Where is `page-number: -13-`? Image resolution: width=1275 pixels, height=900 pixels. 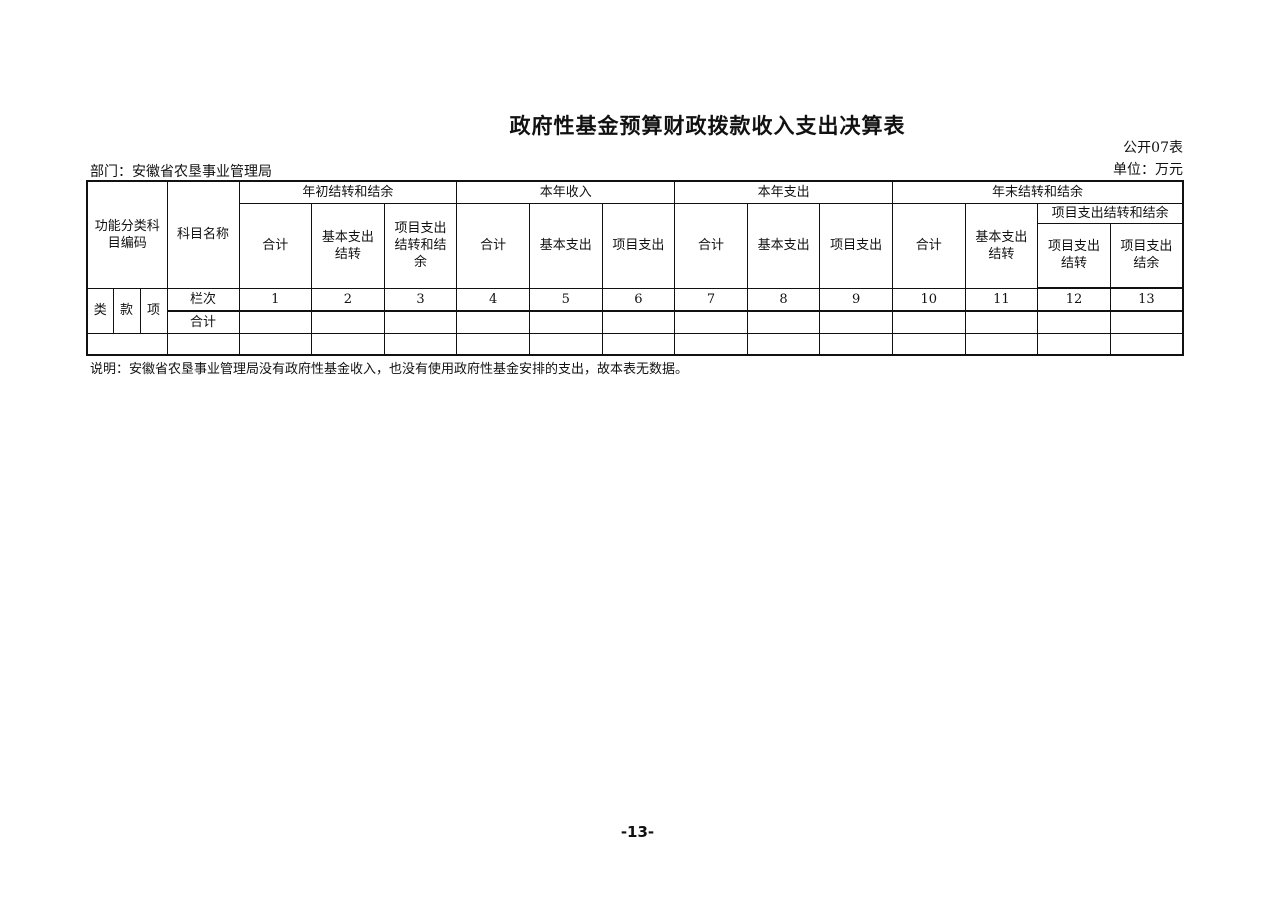 page-number: -13- is located at coordinates (637, 832).